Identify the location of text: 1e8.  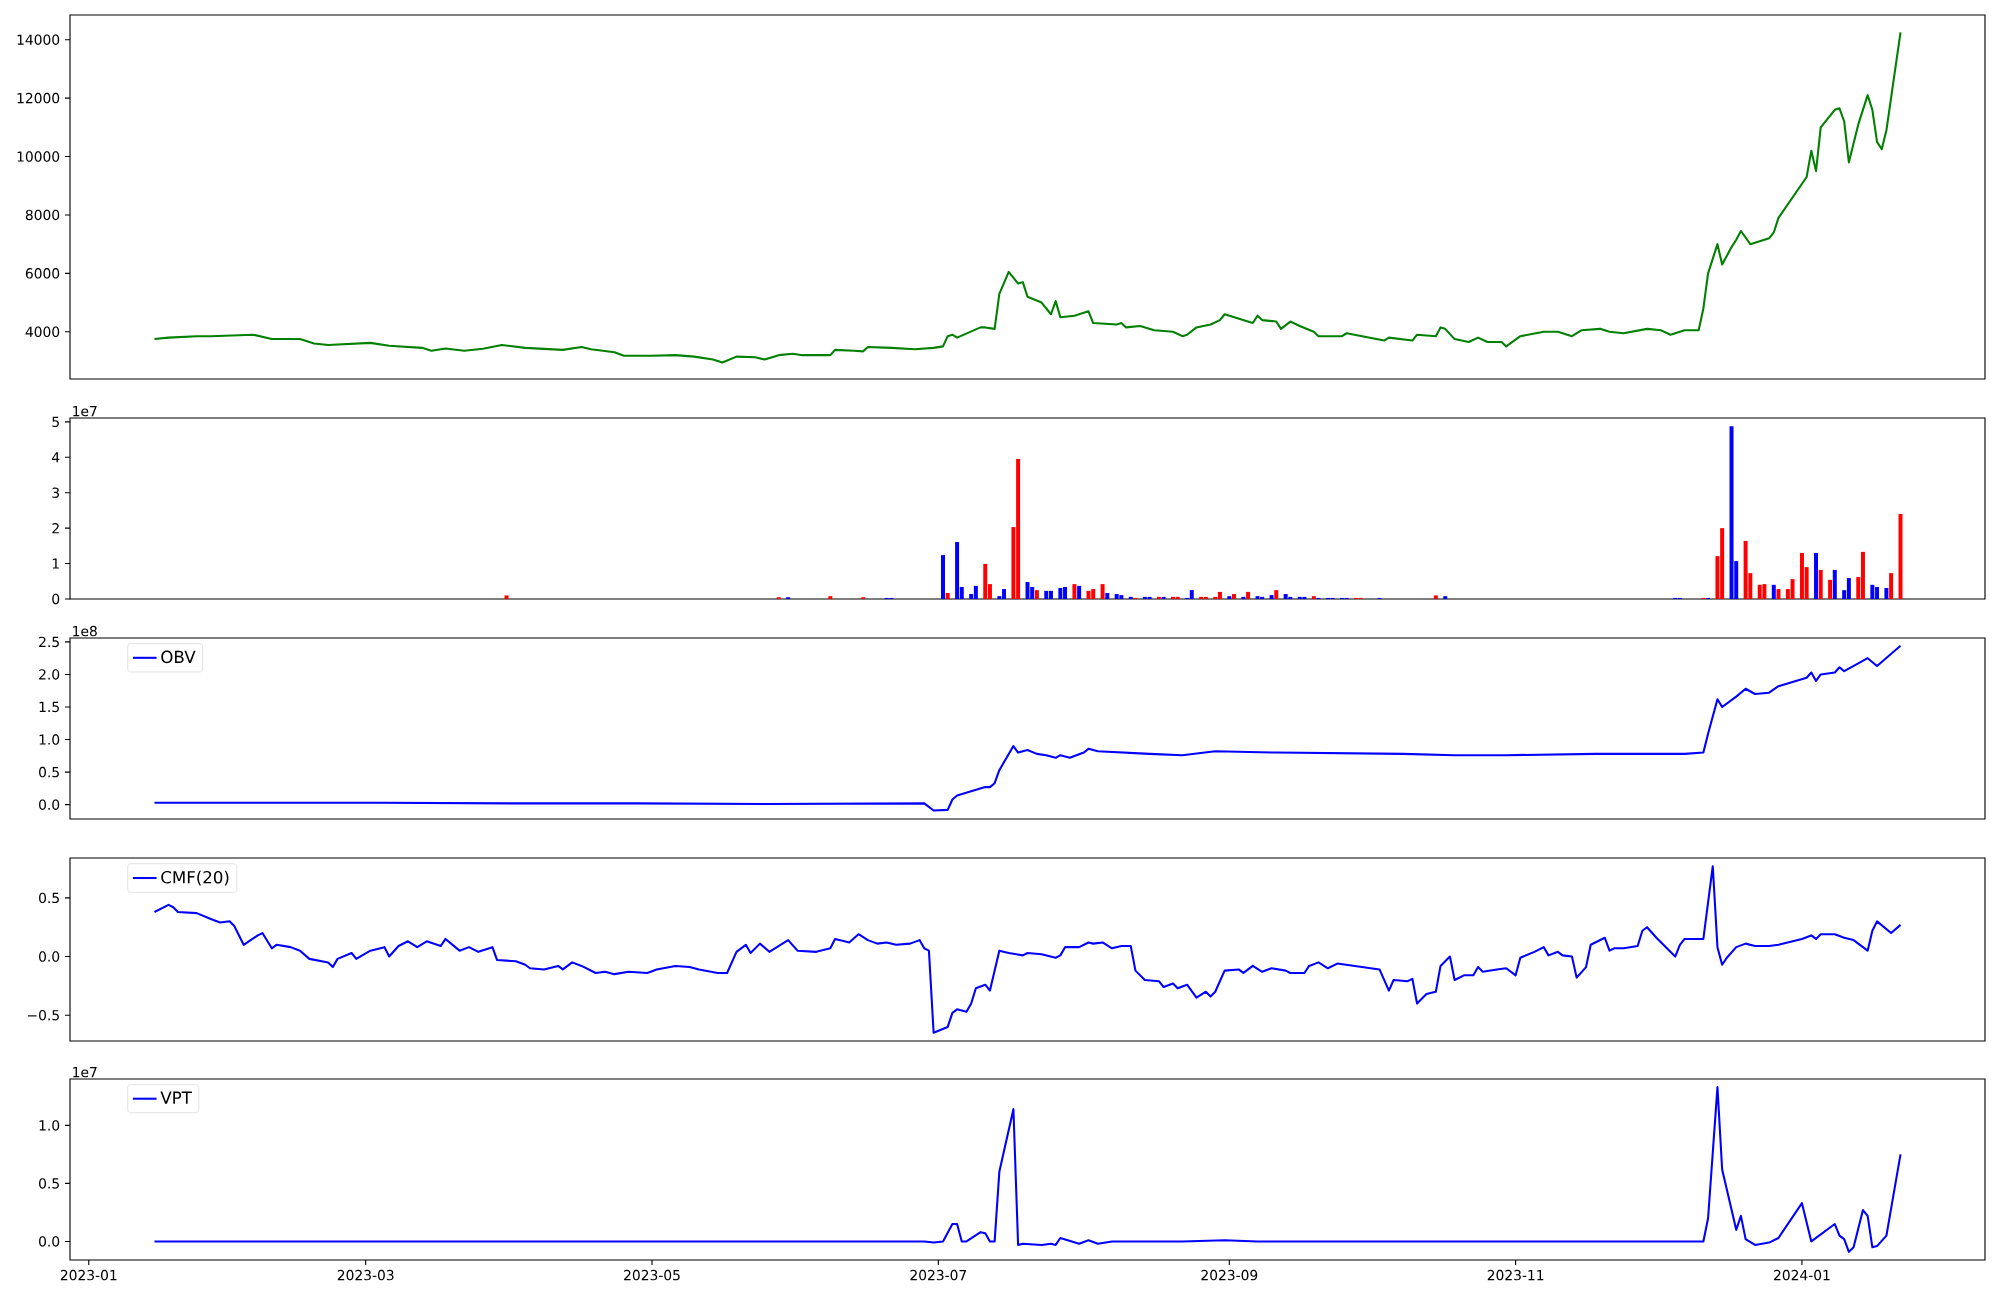
(85, 631).